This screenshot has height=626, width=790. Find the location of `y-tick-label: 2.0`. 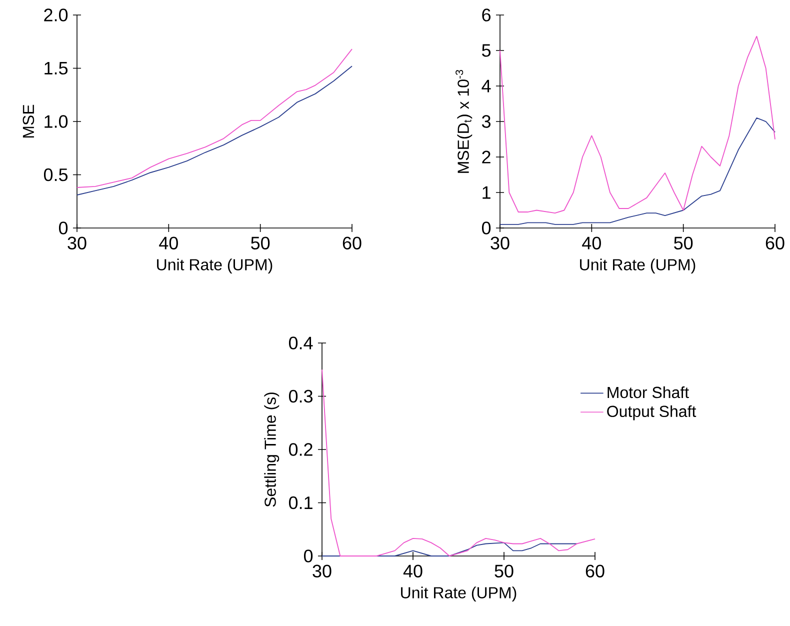

y-tick-label: 2.0 is located at coordinates (56, 15).